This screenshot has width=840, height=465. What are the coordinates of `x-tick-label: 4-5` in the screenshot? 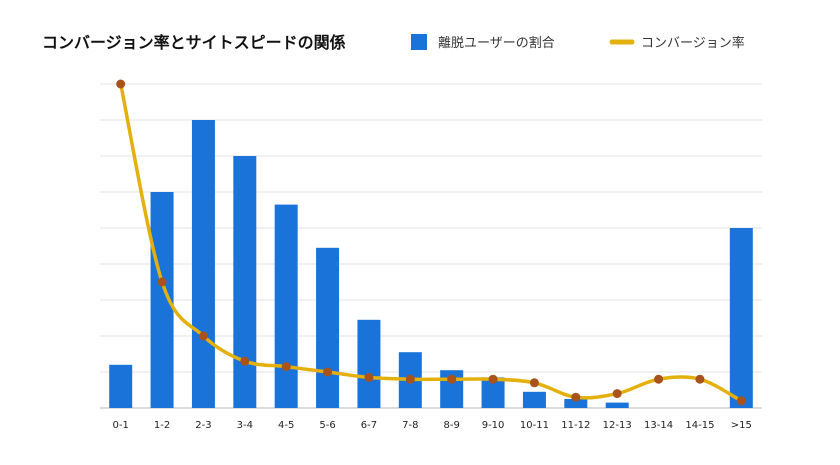 It's located at (286, 425).